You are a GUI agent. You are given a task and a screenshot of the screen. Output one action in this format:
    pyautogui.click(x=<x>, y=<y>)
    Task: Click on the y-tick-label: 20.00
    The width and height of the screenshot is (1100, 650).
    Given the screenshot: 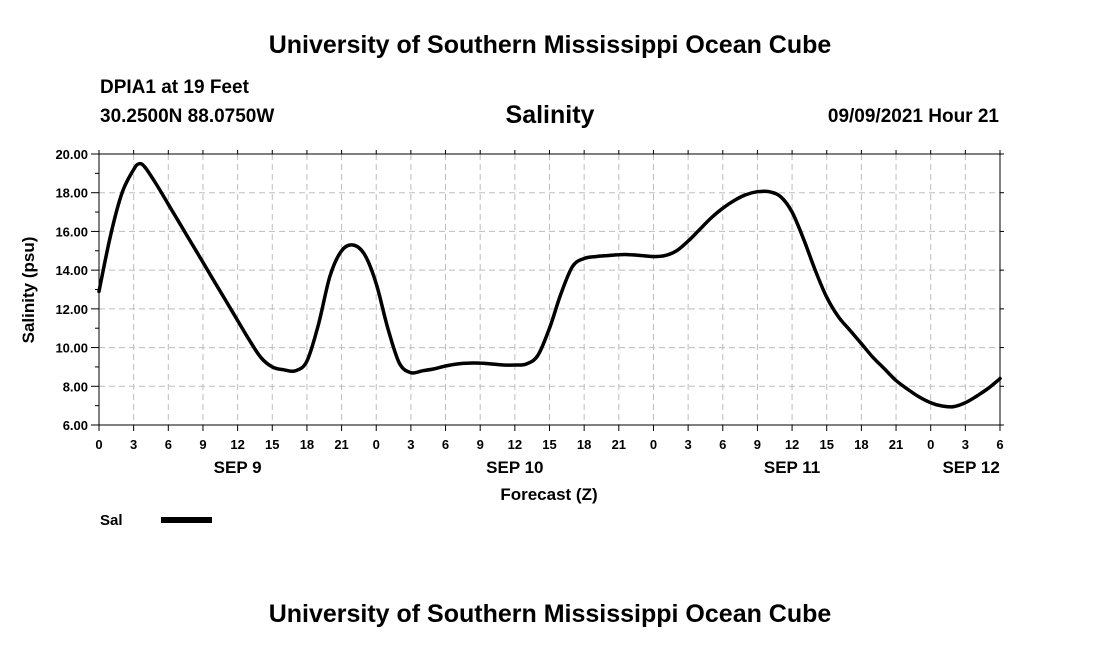 What is the action you would take?
    pyautogui.click(x=71, y=154)
    